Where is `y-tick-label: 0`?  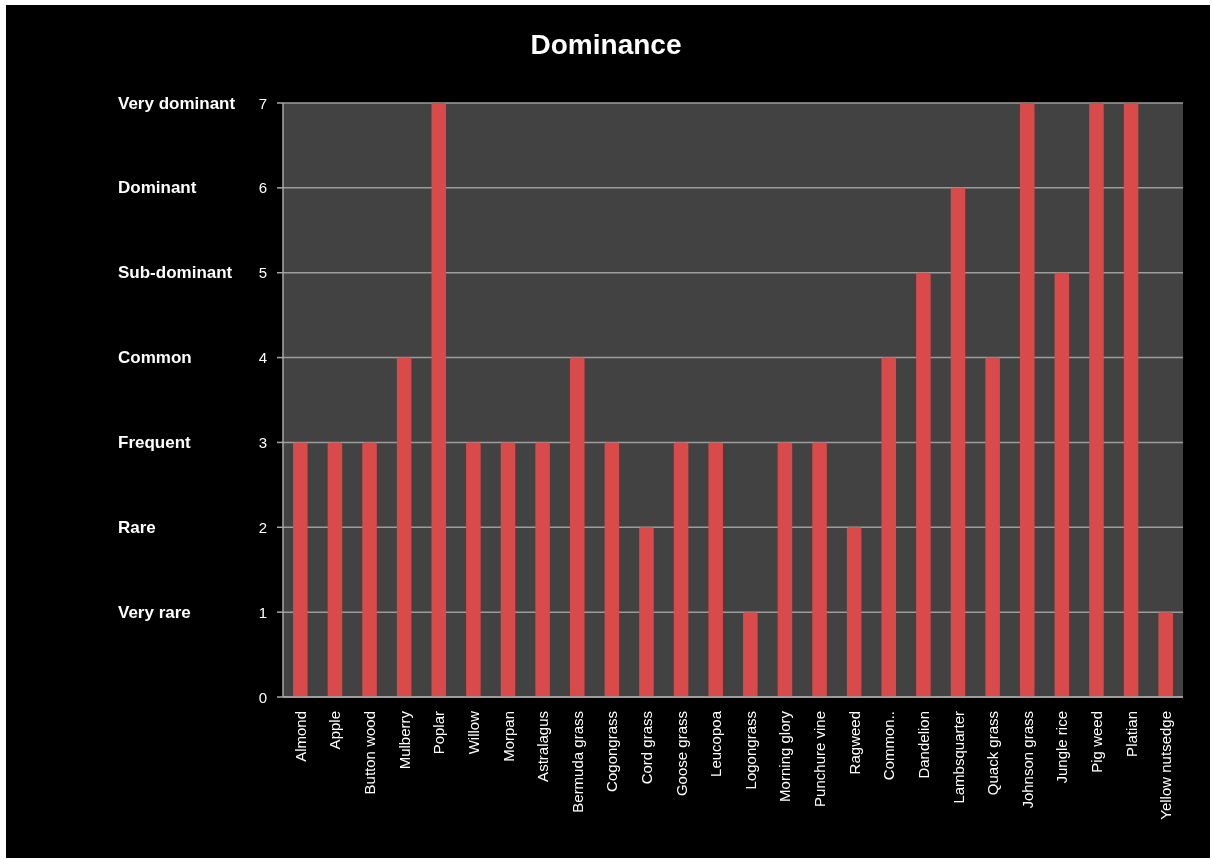
y-tick-label: 0 is located at coordinates (263, 697).